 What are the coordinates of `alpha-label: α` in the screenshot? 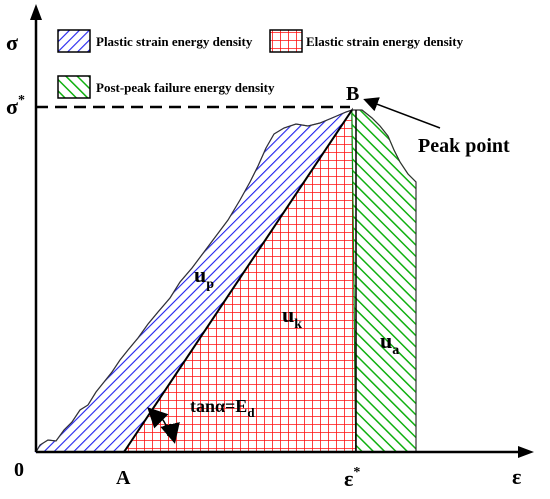 It's located at (167, 427).